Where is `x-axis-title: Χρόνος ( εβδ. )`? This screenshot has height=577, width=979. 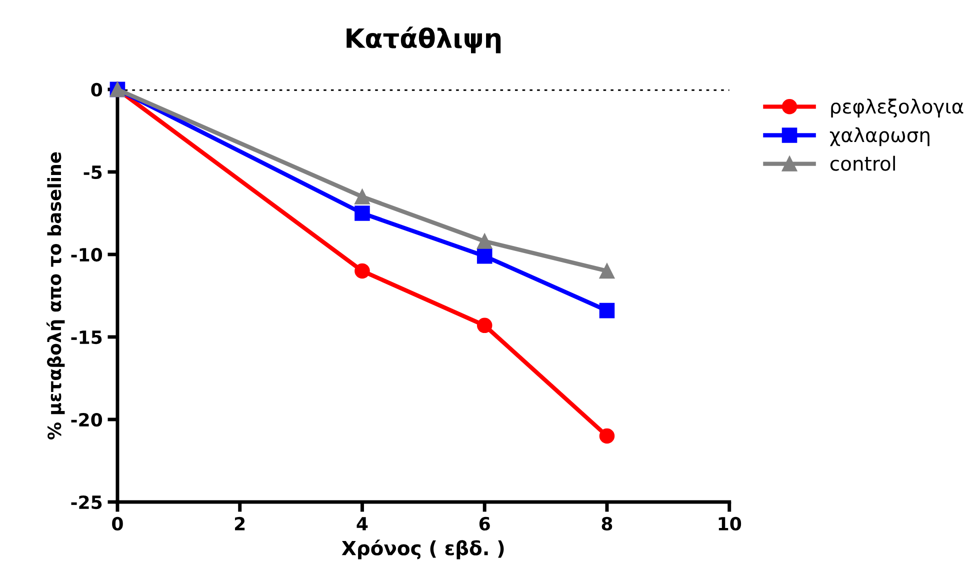
x-axis-title: Χρόνος ( εβδ. ) is located at coordinates (423, 550).